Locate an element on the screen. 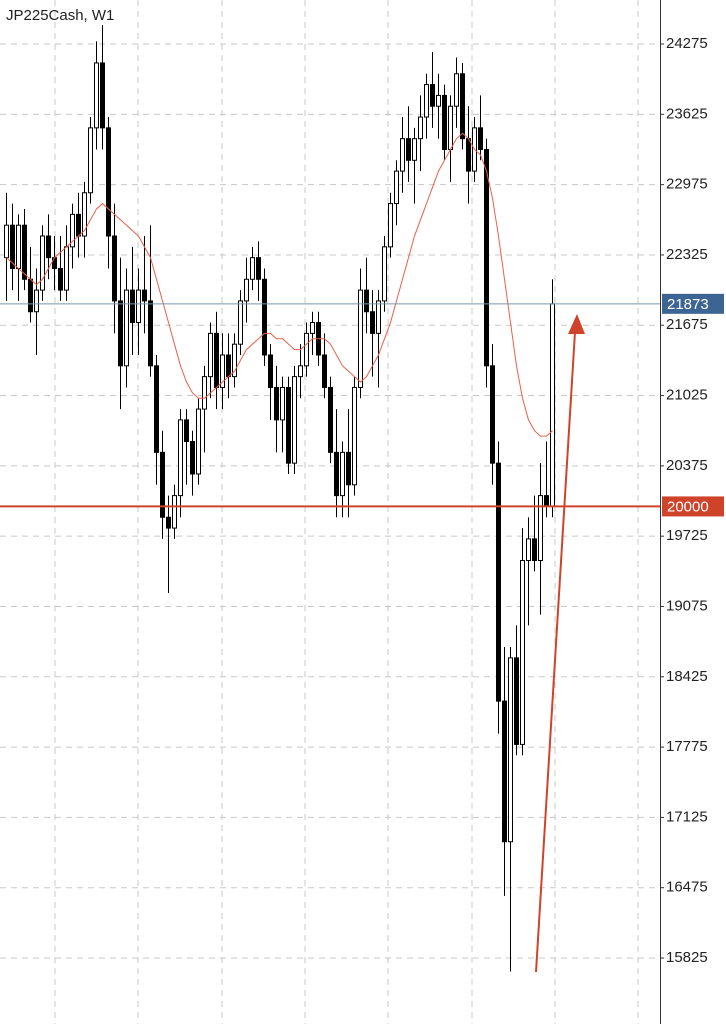 This screenshot has width=726, height=1024. y-tick-label: 15825 is located at coordinates (687, 957).